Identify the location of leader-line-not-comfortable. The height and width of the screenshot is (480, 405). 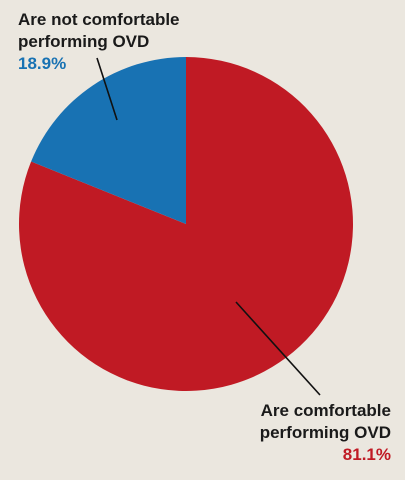
(107, 89).